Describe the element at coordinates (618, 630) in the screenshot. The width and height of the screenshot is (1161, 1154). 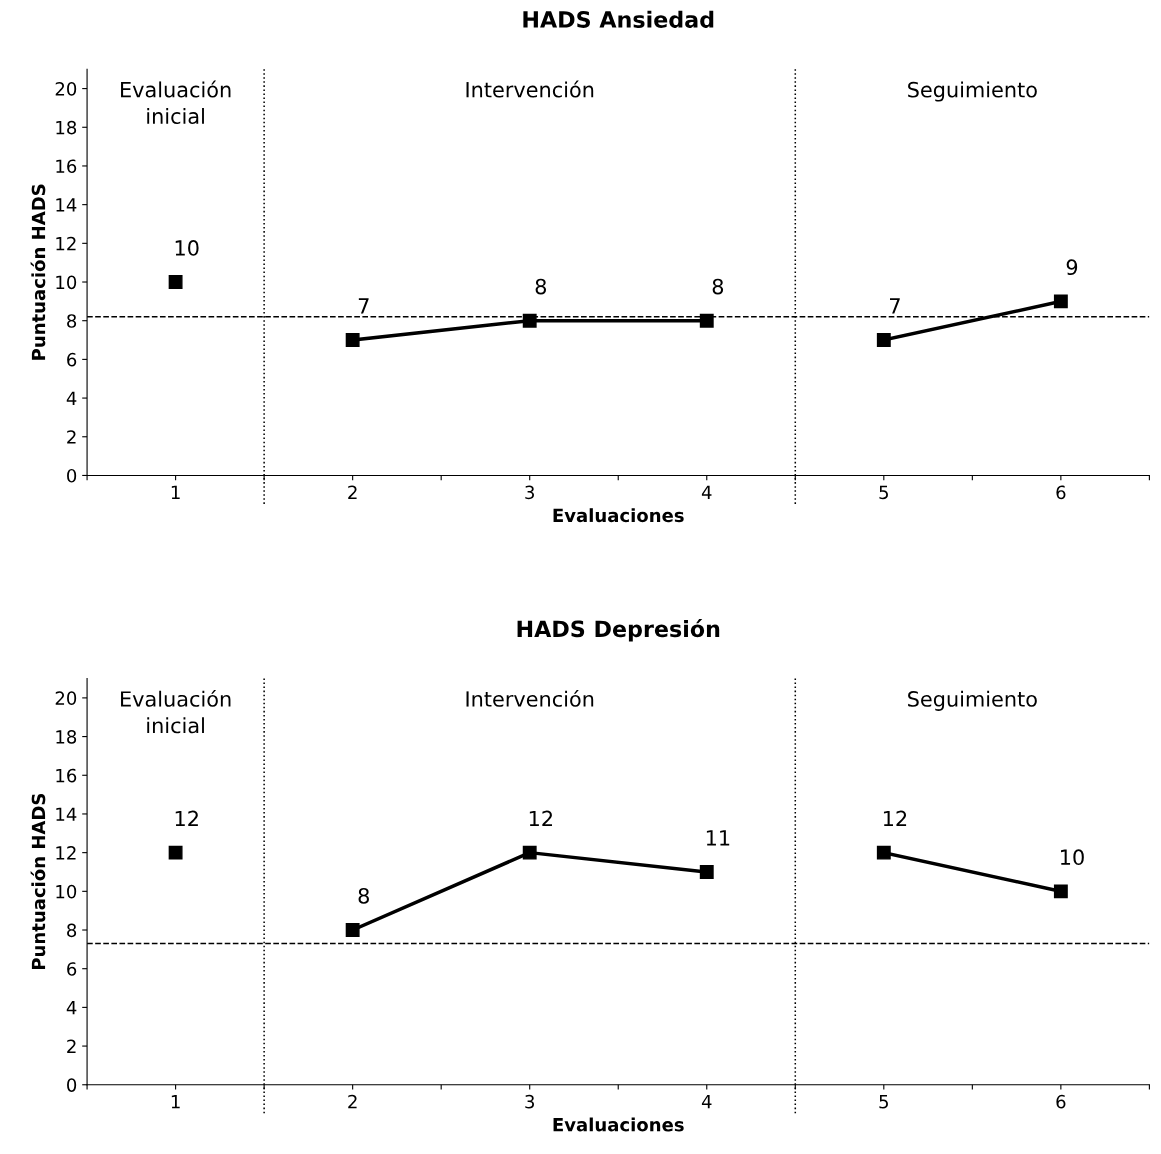
I see `chart-title: HADS Depresión` at that location.